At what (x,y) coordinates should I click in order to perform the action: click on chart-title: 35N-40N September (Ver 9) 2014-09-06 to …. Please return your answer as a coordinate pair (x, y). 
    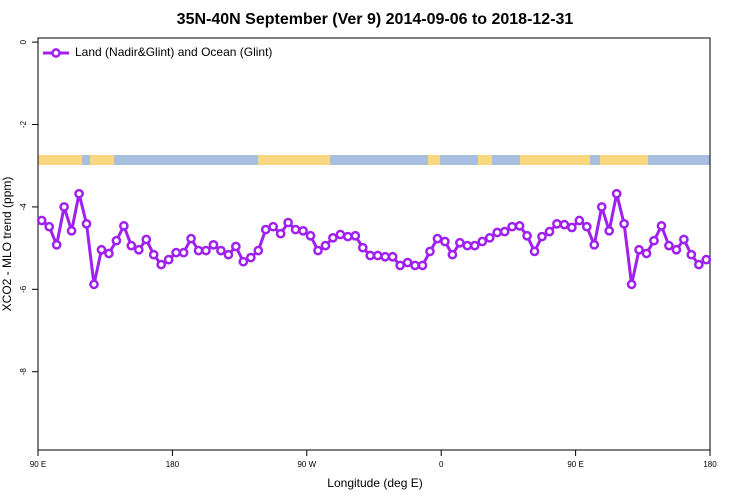
    Looking at the image, I should click on (375, 19).